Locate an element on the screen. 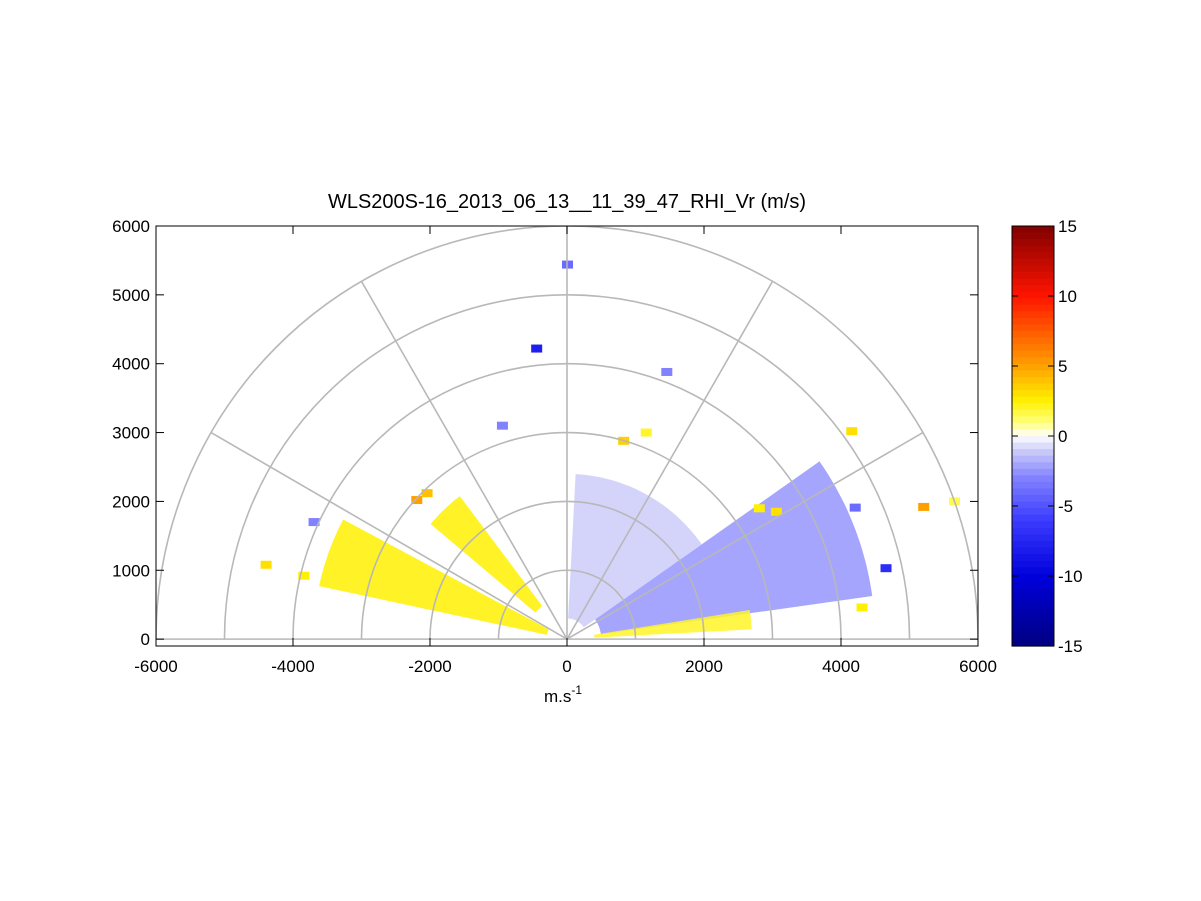  colorbar-tick-label: 0 is located at coordinates (1062, 436).